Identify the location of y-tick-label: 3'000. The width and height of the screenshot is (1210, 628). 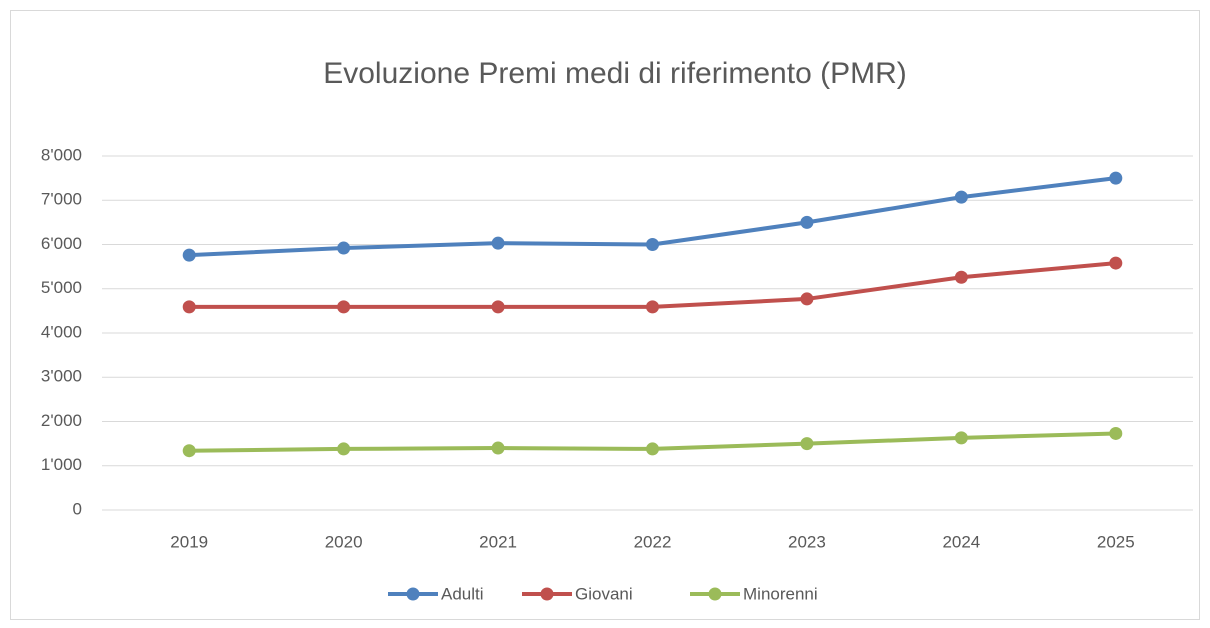
(61, 376).